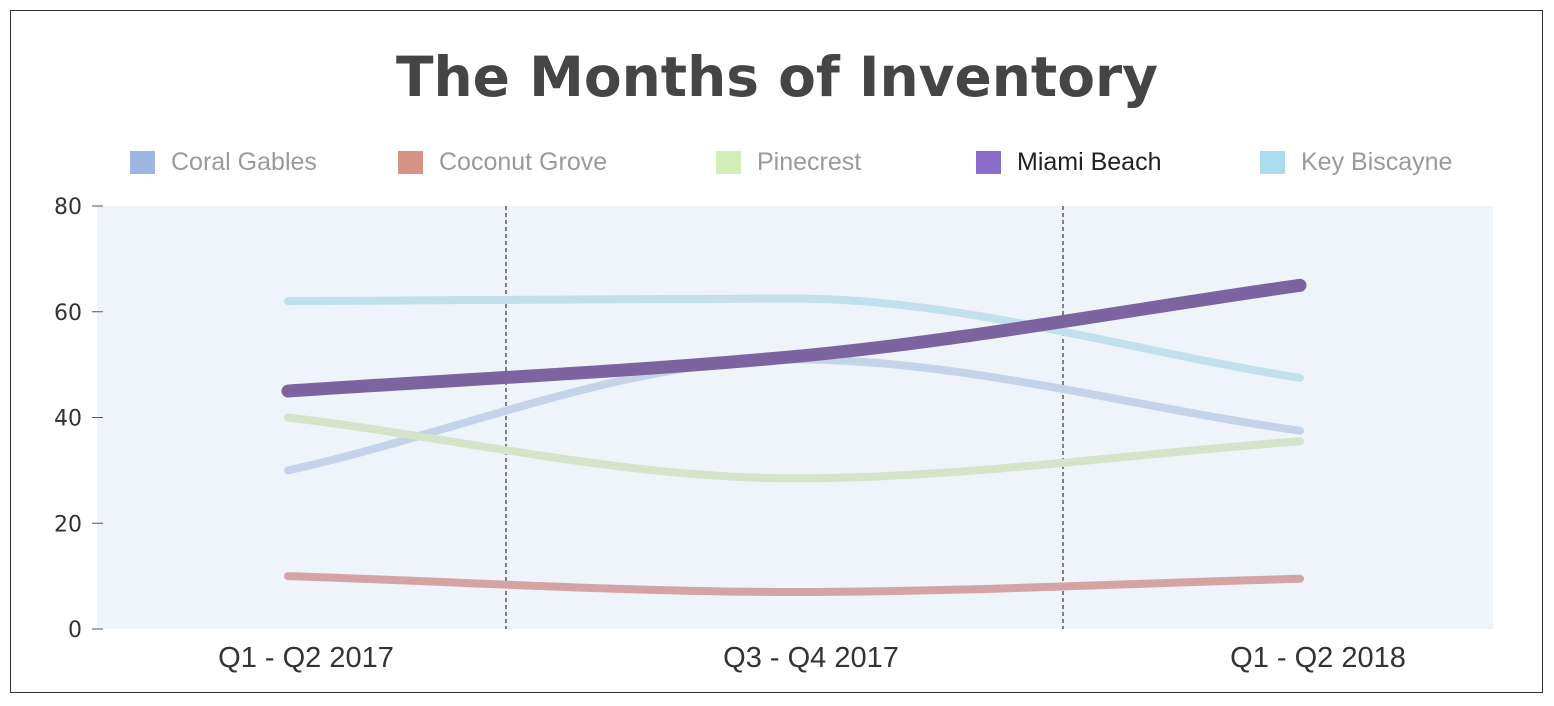  Describe the element at coordinates (794, 584) in the screenshot. I see `series-line-coconut-grove` at that location.